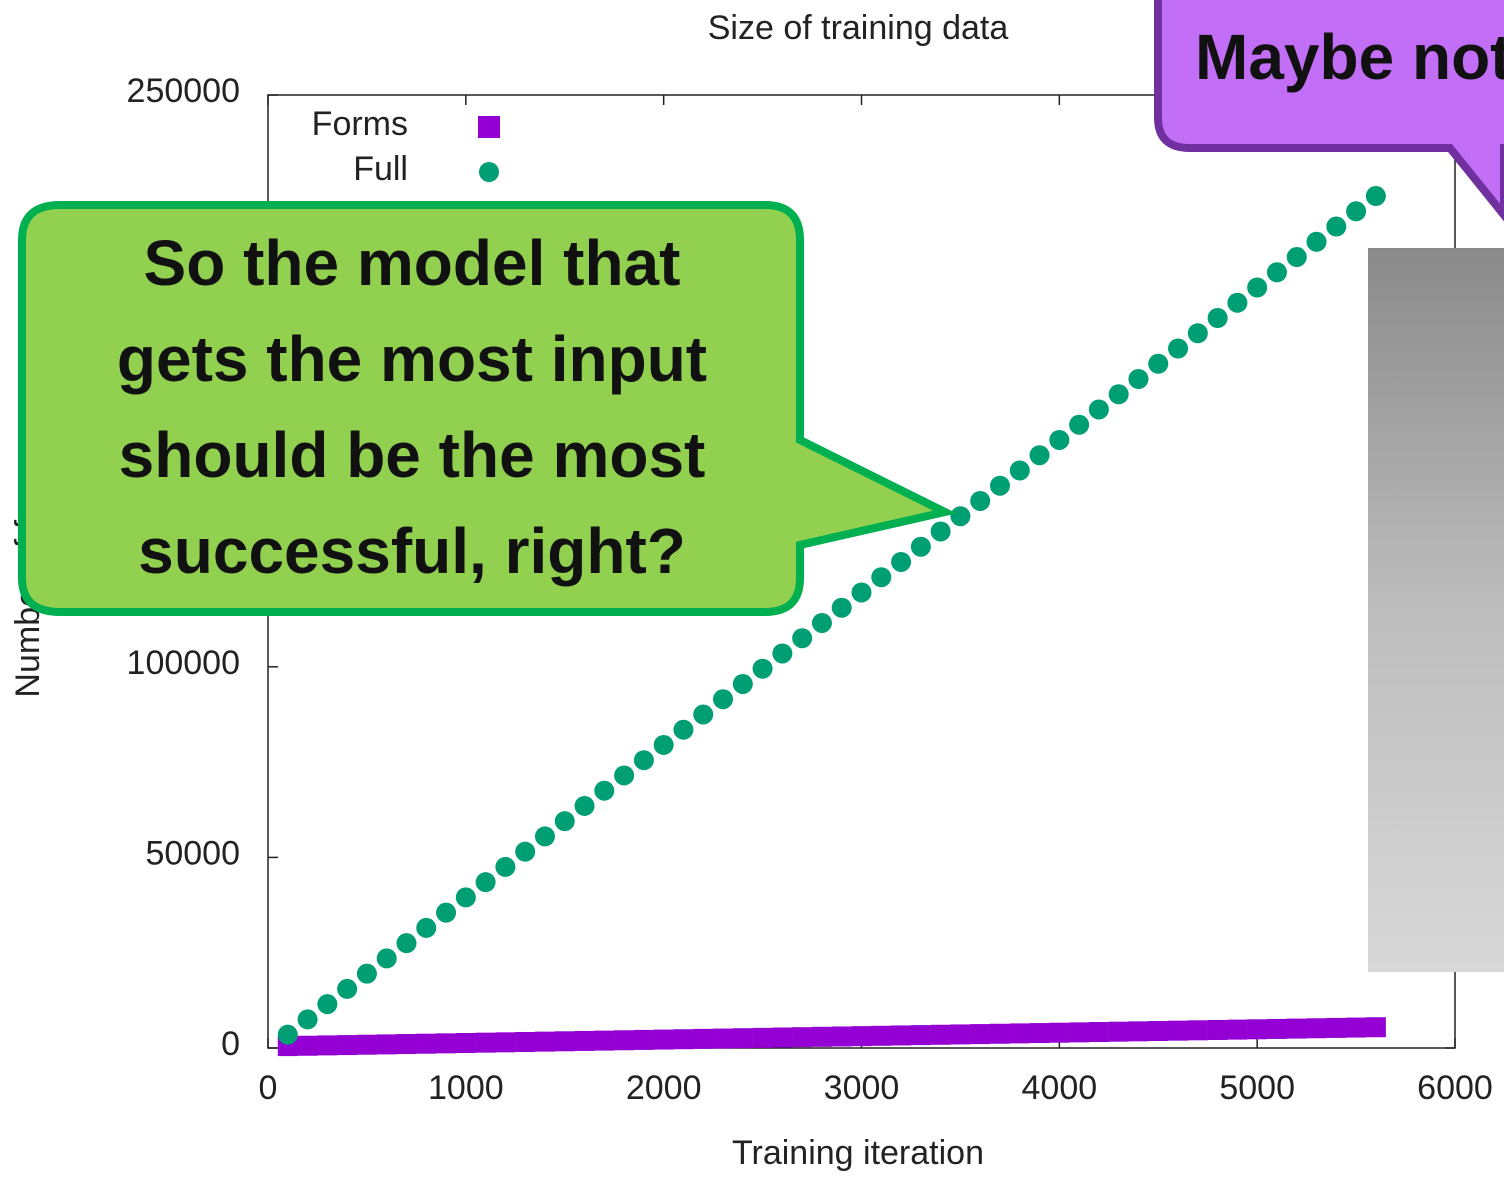  I want to click on callout-line: should be the most, so click(412, 455).